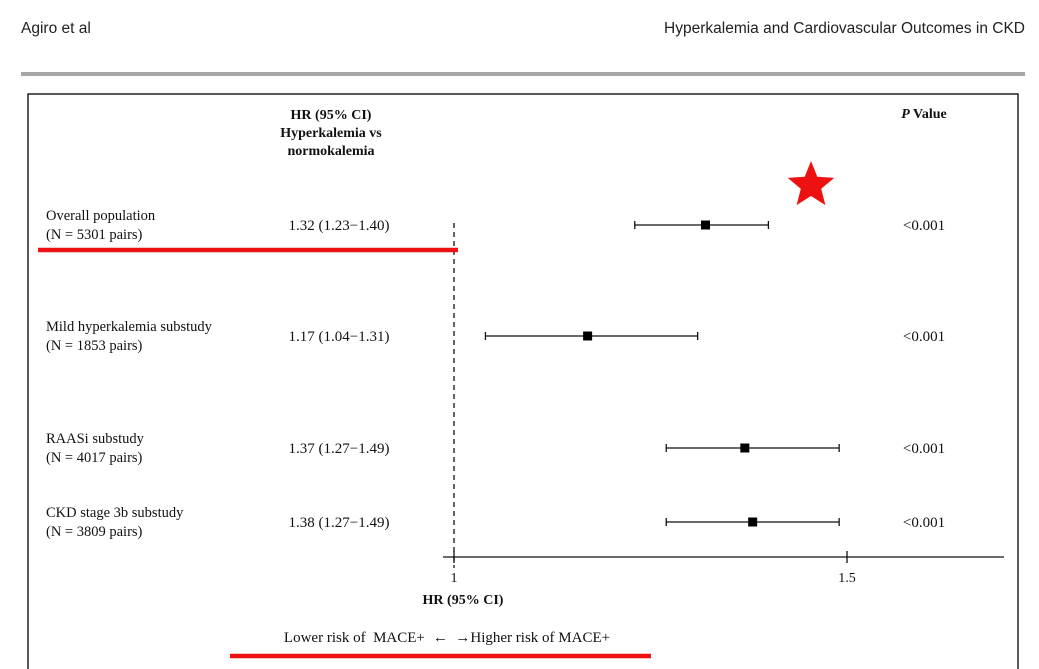  Describe the element at coordinates (94, 235) in the screenshot. I see `row-sample-size: (N = 5301 pairs)` at that location.